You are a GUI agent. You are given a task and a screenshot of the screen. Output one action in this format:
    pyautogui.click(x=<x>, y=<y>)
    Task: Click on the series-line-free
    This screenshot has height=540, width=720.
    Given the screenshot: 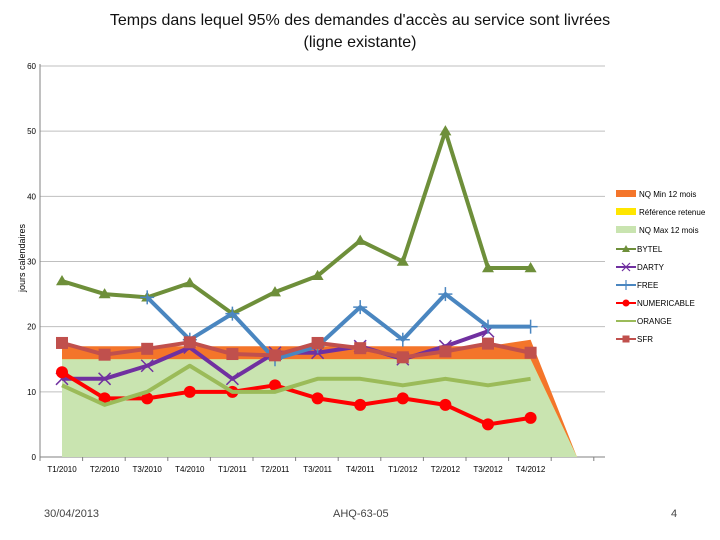 What is the action you would take?
    pyautogui.click(x=338, y=327)
    